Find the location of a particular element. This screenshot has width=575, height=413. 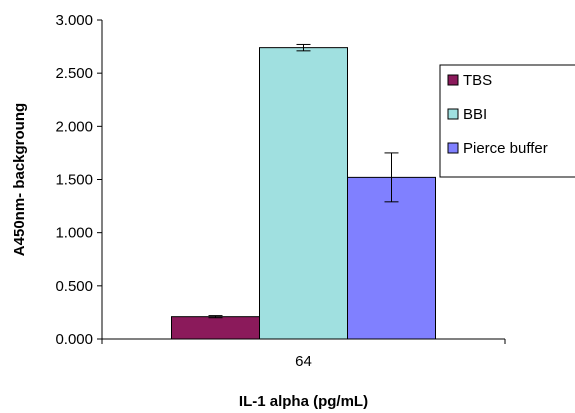

y-tick-label: 2.000 is located at coordinates (74, 126).